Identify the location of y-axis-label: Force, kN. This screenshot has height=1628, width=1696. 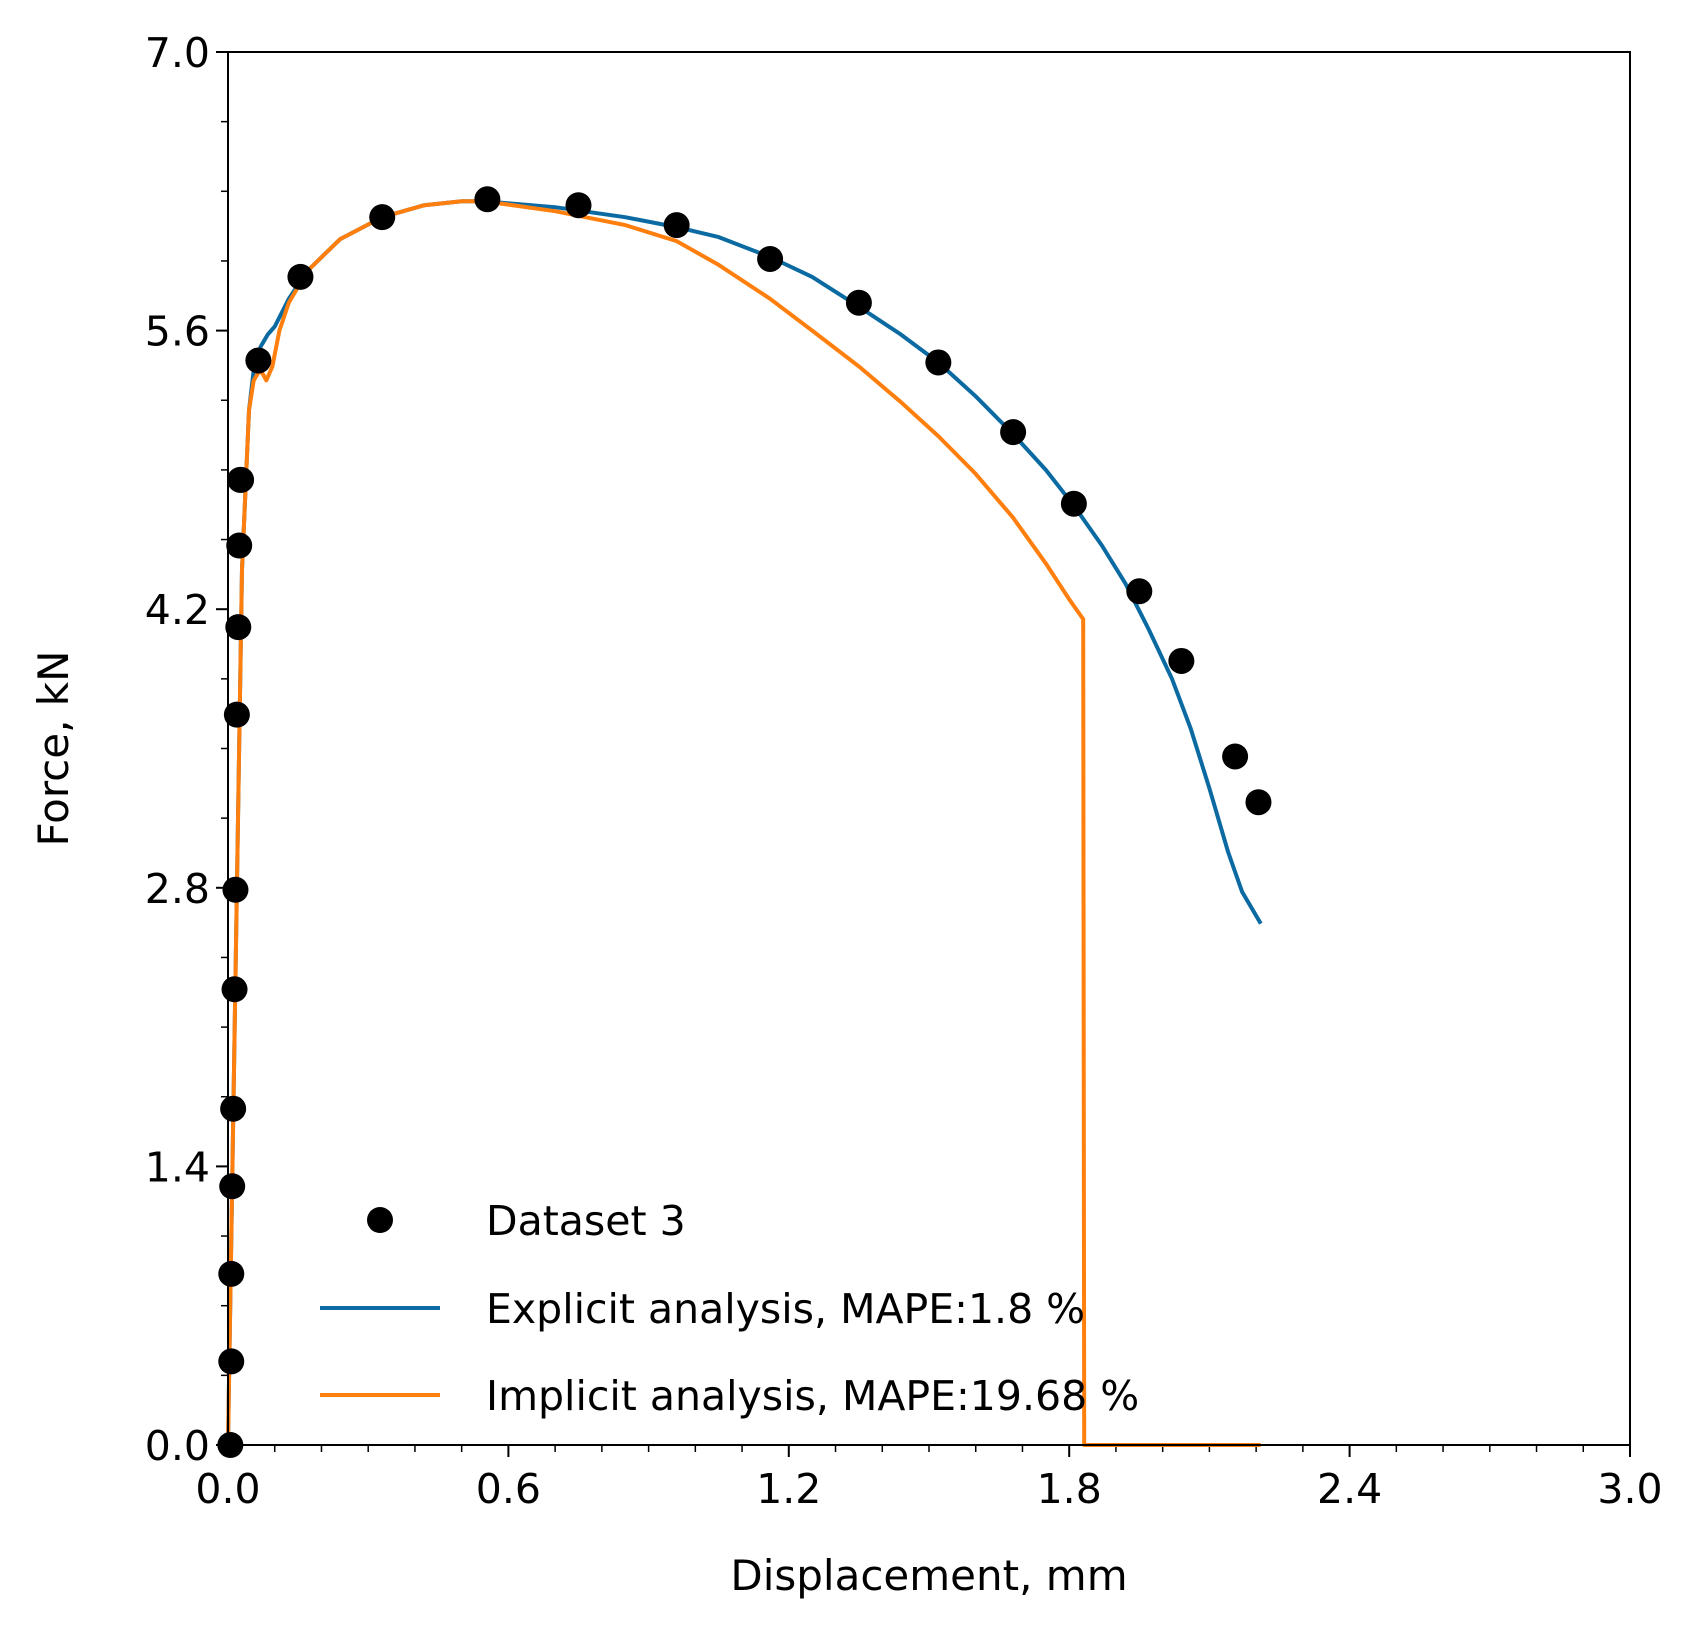
(53, 748).